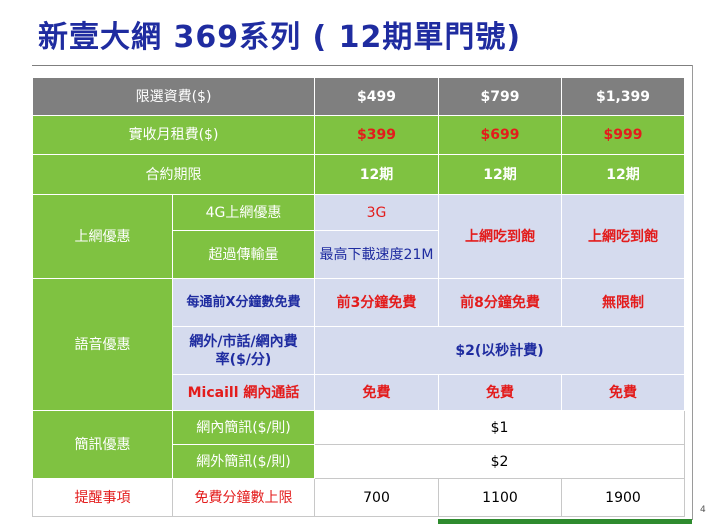 The width and height of the screenshot is (720, 530). What do you see at coordinates (102, 236) in the screenshot?
I see `data-group-label: 上網優惠` at bounding box center [102, 236].